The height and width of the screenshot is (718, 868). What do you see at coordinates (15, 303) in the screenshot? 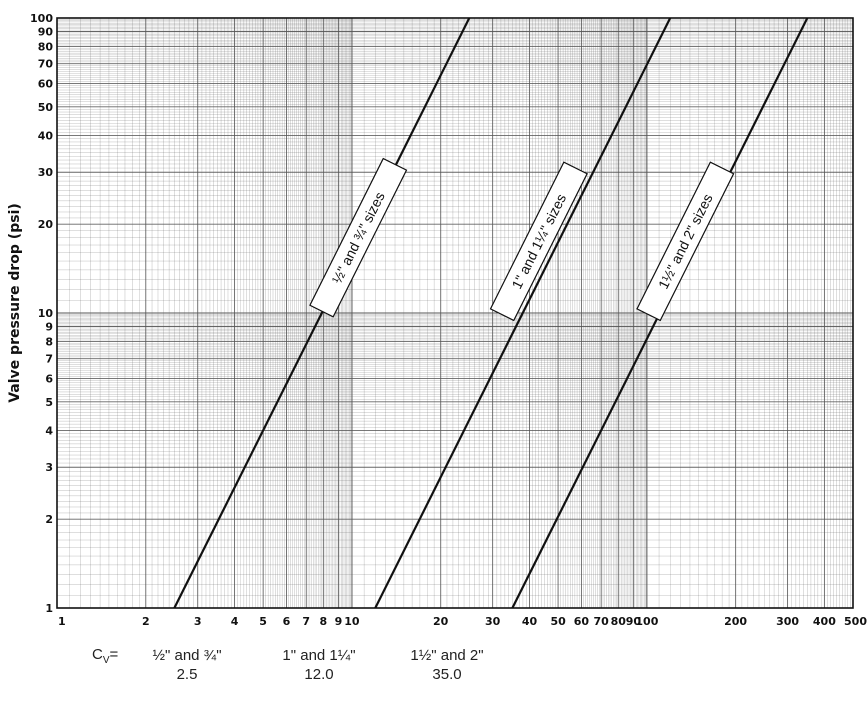
I see `y-axis-title: Valve pressure drop (psi)` at bounding box center [15, 303].